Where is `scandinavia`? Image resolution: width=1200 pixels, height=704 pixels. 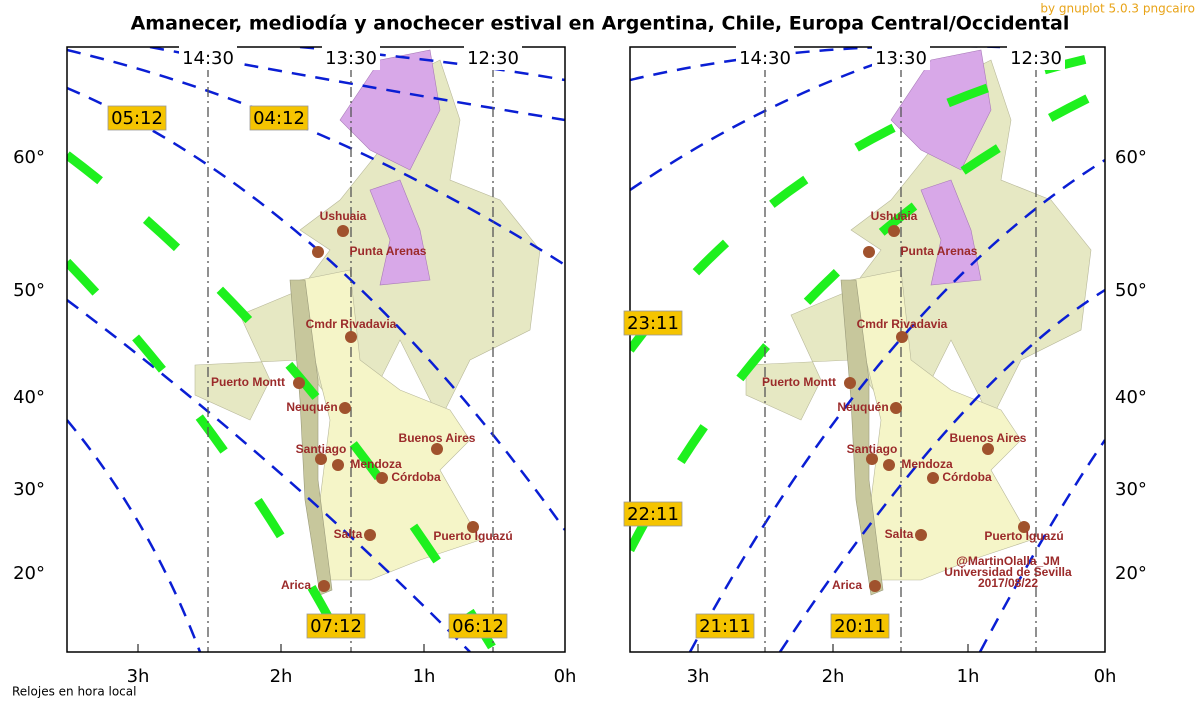
scandinavia is located at coordinates (941, 110).